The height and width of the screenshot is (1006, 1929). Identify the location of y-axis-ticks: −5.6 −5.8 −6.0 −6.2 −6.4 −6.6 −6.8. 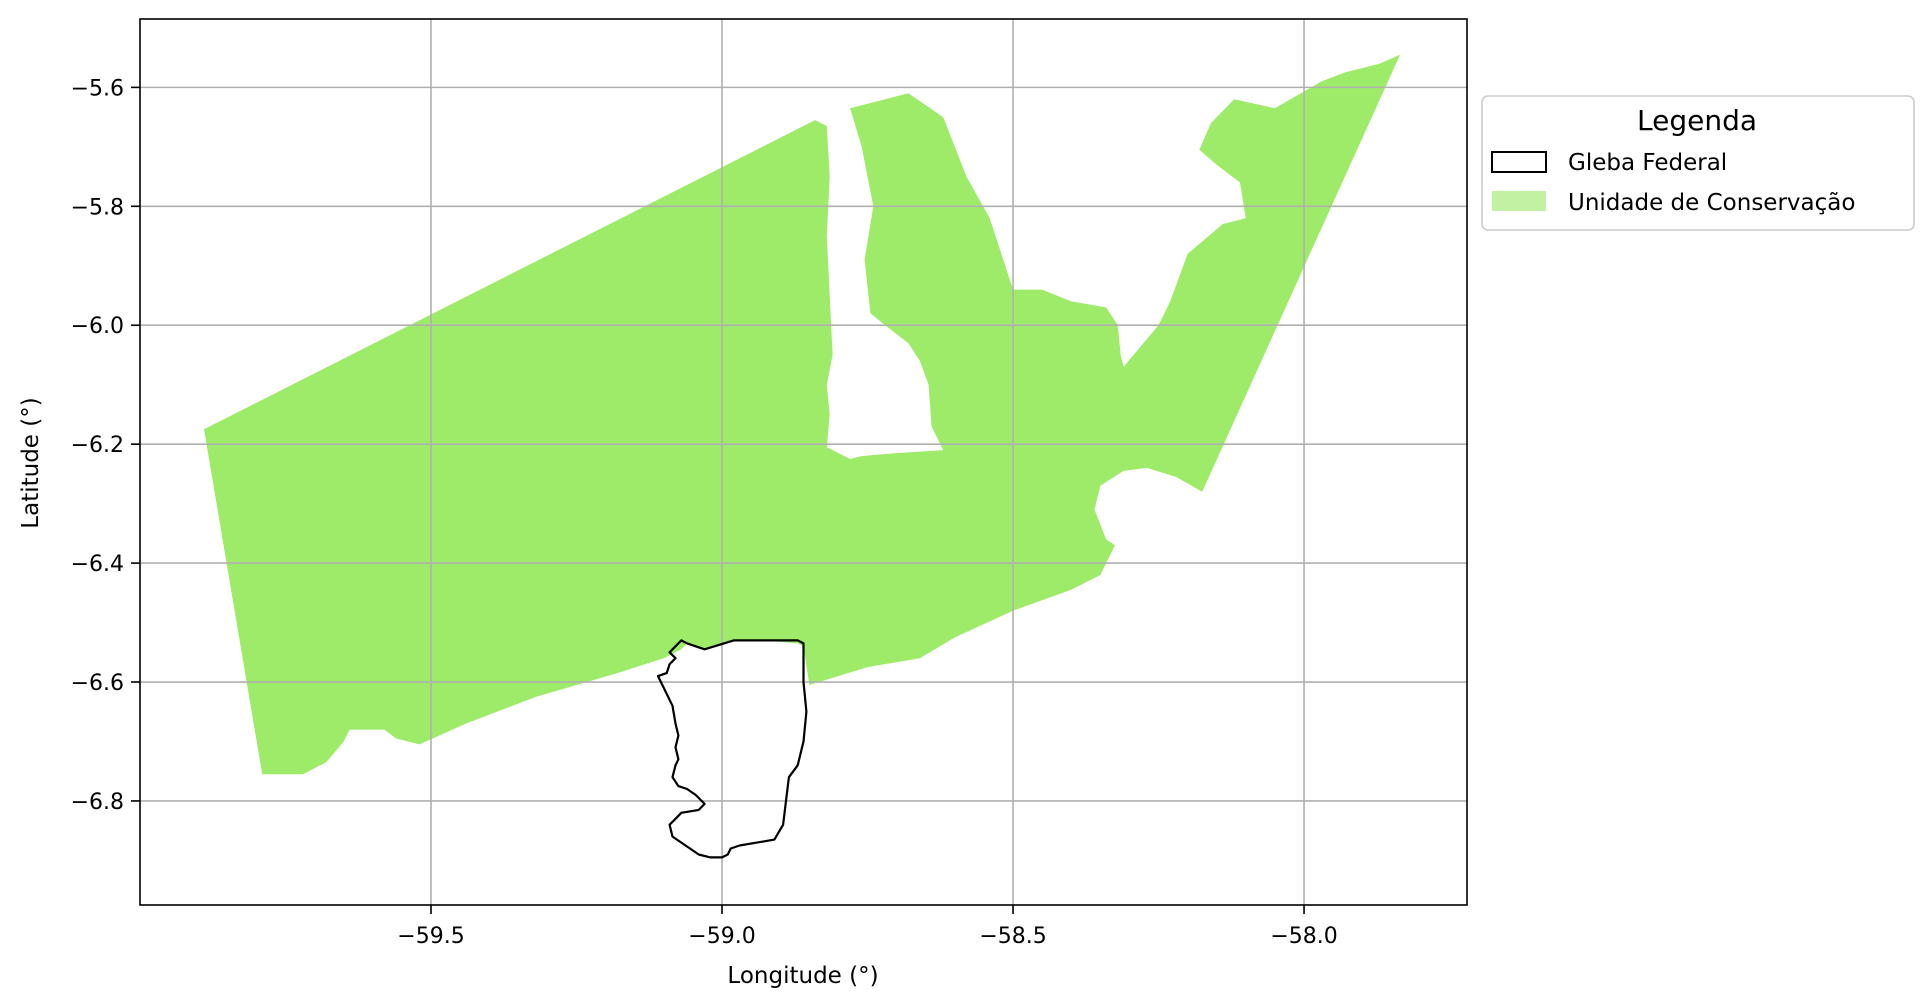
(105, 445).